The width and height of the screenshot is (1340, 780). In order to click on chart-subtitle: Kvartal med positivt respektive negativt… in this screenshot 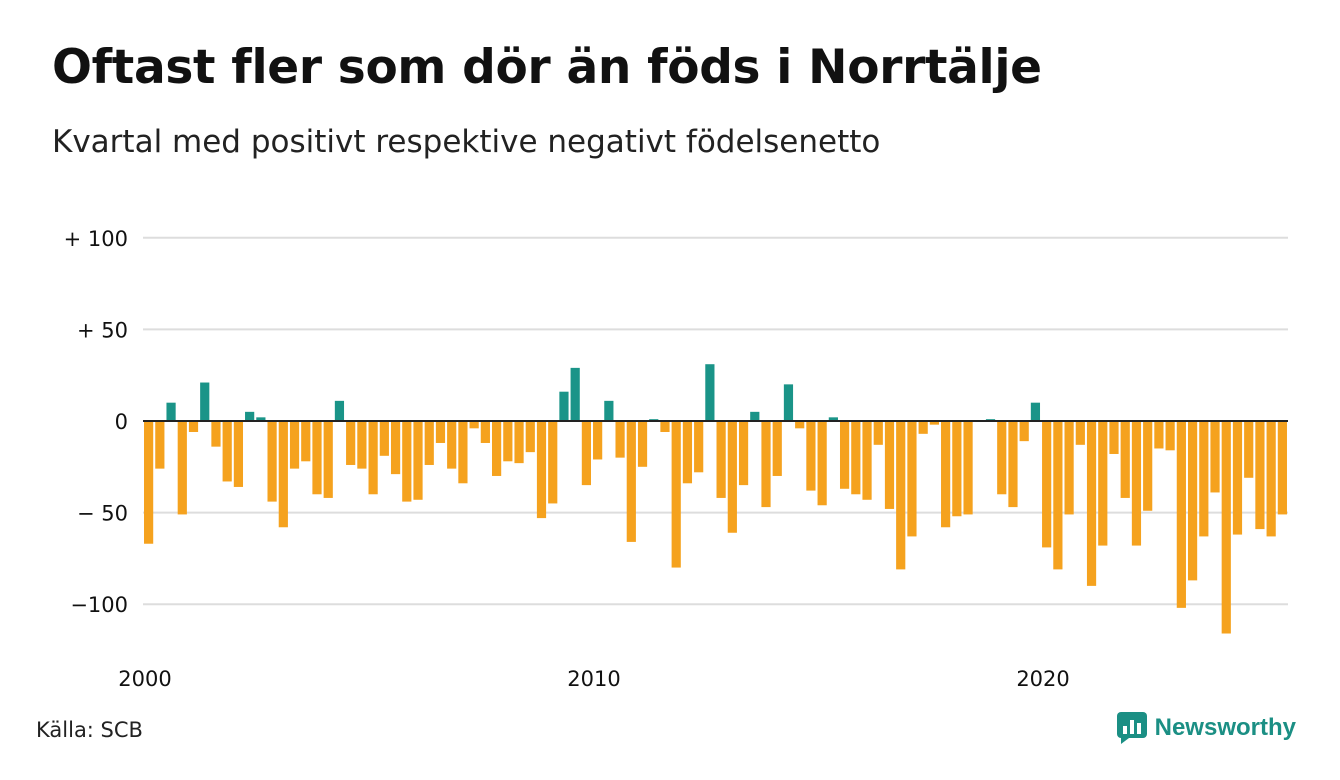, I will do `click(466, 142)`.